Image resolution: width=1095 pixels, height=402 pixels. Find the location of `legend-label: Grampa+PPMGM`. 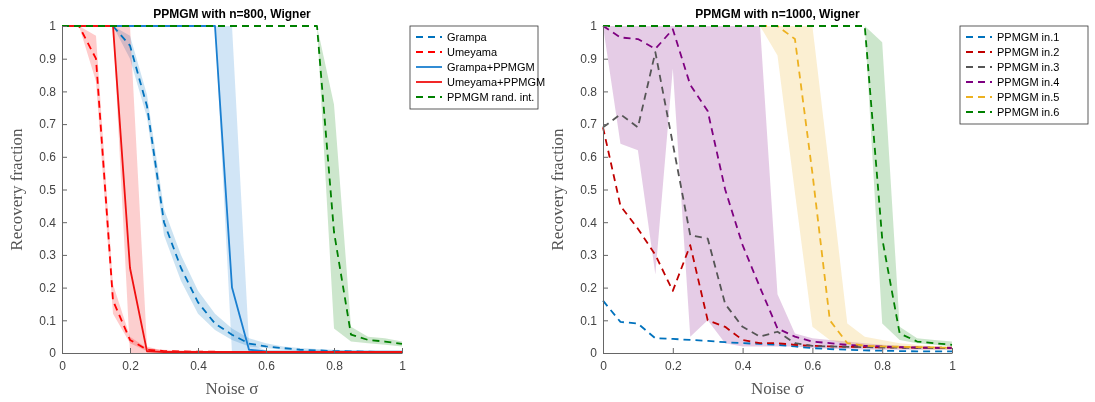

legend-label: Grampa+PPMGM is located at coordinates (491, 67).